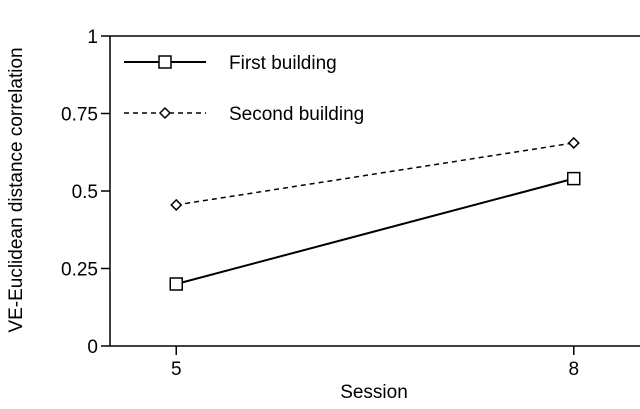  I want to click on y-tick-label: 0, so click(92, 347).